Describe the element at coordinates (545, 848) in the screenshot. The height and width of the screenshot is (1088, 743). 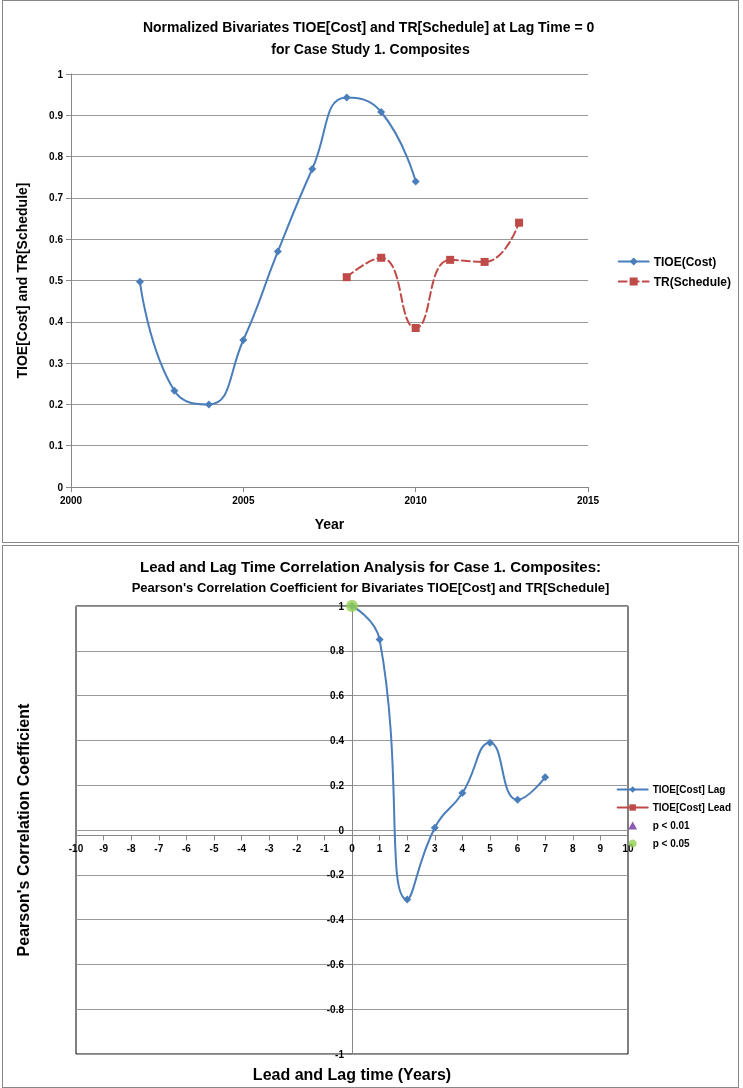
I see `x-tick-label: 7` at that location.